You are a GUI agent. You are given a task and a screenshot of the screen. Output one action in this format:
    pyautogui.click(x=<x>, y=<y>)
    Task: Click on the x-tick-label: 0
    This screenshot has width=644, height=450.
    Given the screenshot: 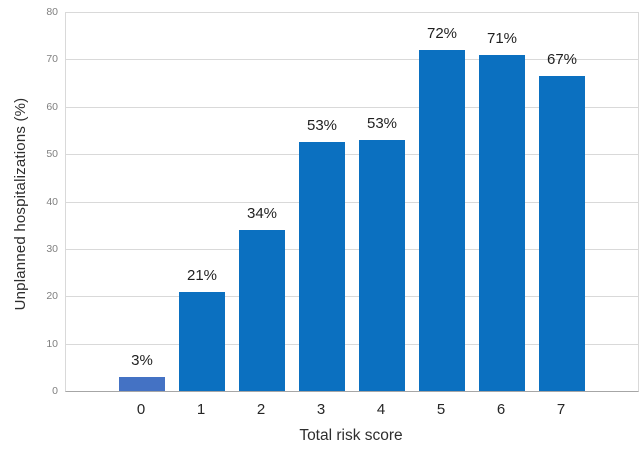 What is the action you would take?
    pyautogui.click(x=141, y=409)
    